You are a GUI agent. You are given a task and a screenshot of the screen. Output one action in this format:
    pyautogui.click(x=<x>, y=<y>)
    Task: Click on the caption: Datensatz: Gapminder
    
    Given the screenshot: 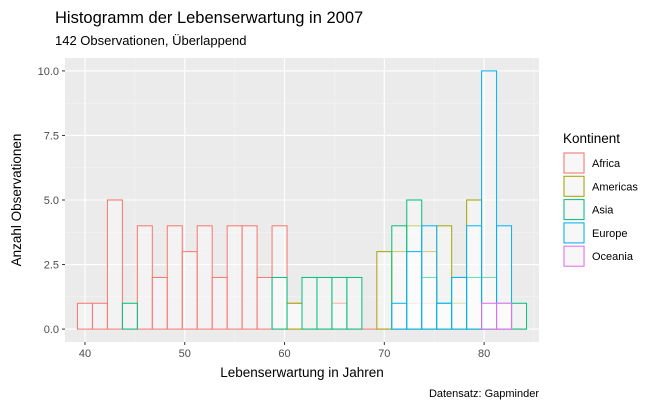 What is the action you would take?
    pyautogui.click(x=484, y=394)
    